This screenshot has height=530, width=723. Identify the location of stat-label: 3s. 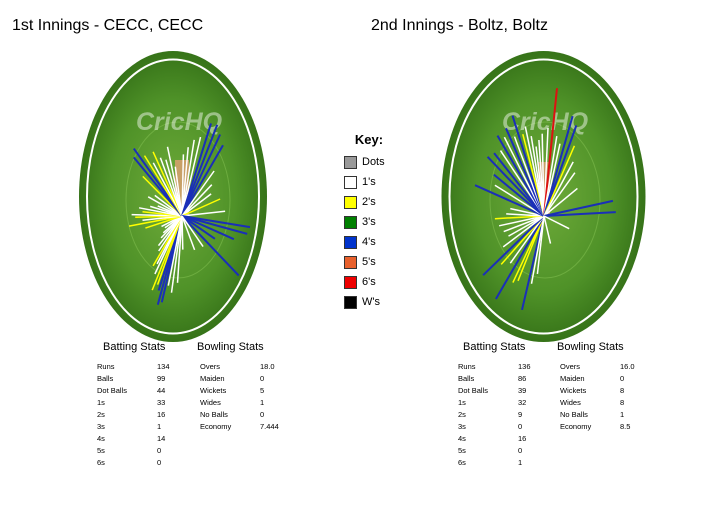
(462, 426).